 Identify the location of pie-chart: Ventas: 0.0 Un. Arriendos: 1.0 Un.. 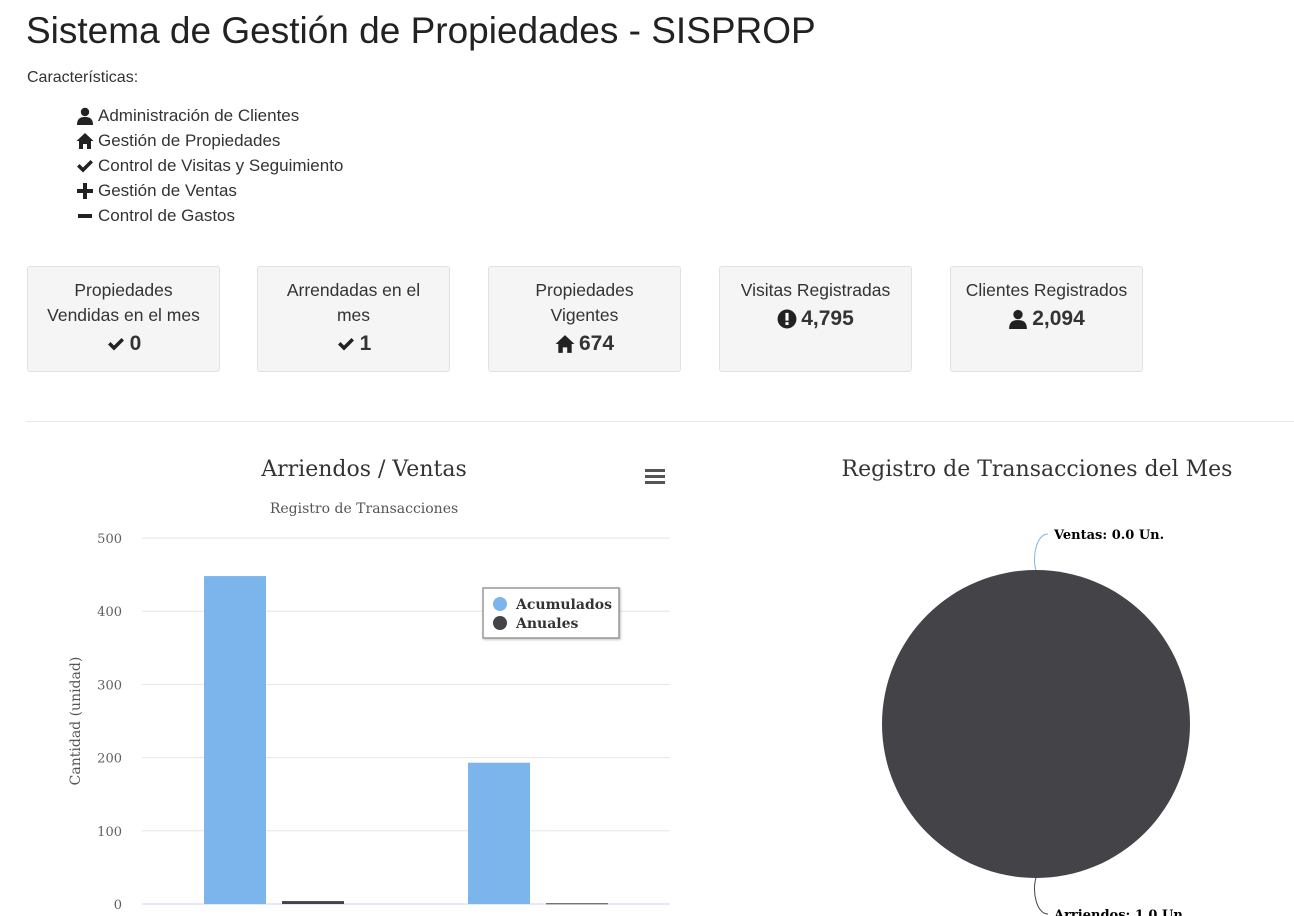
(1036, 722).